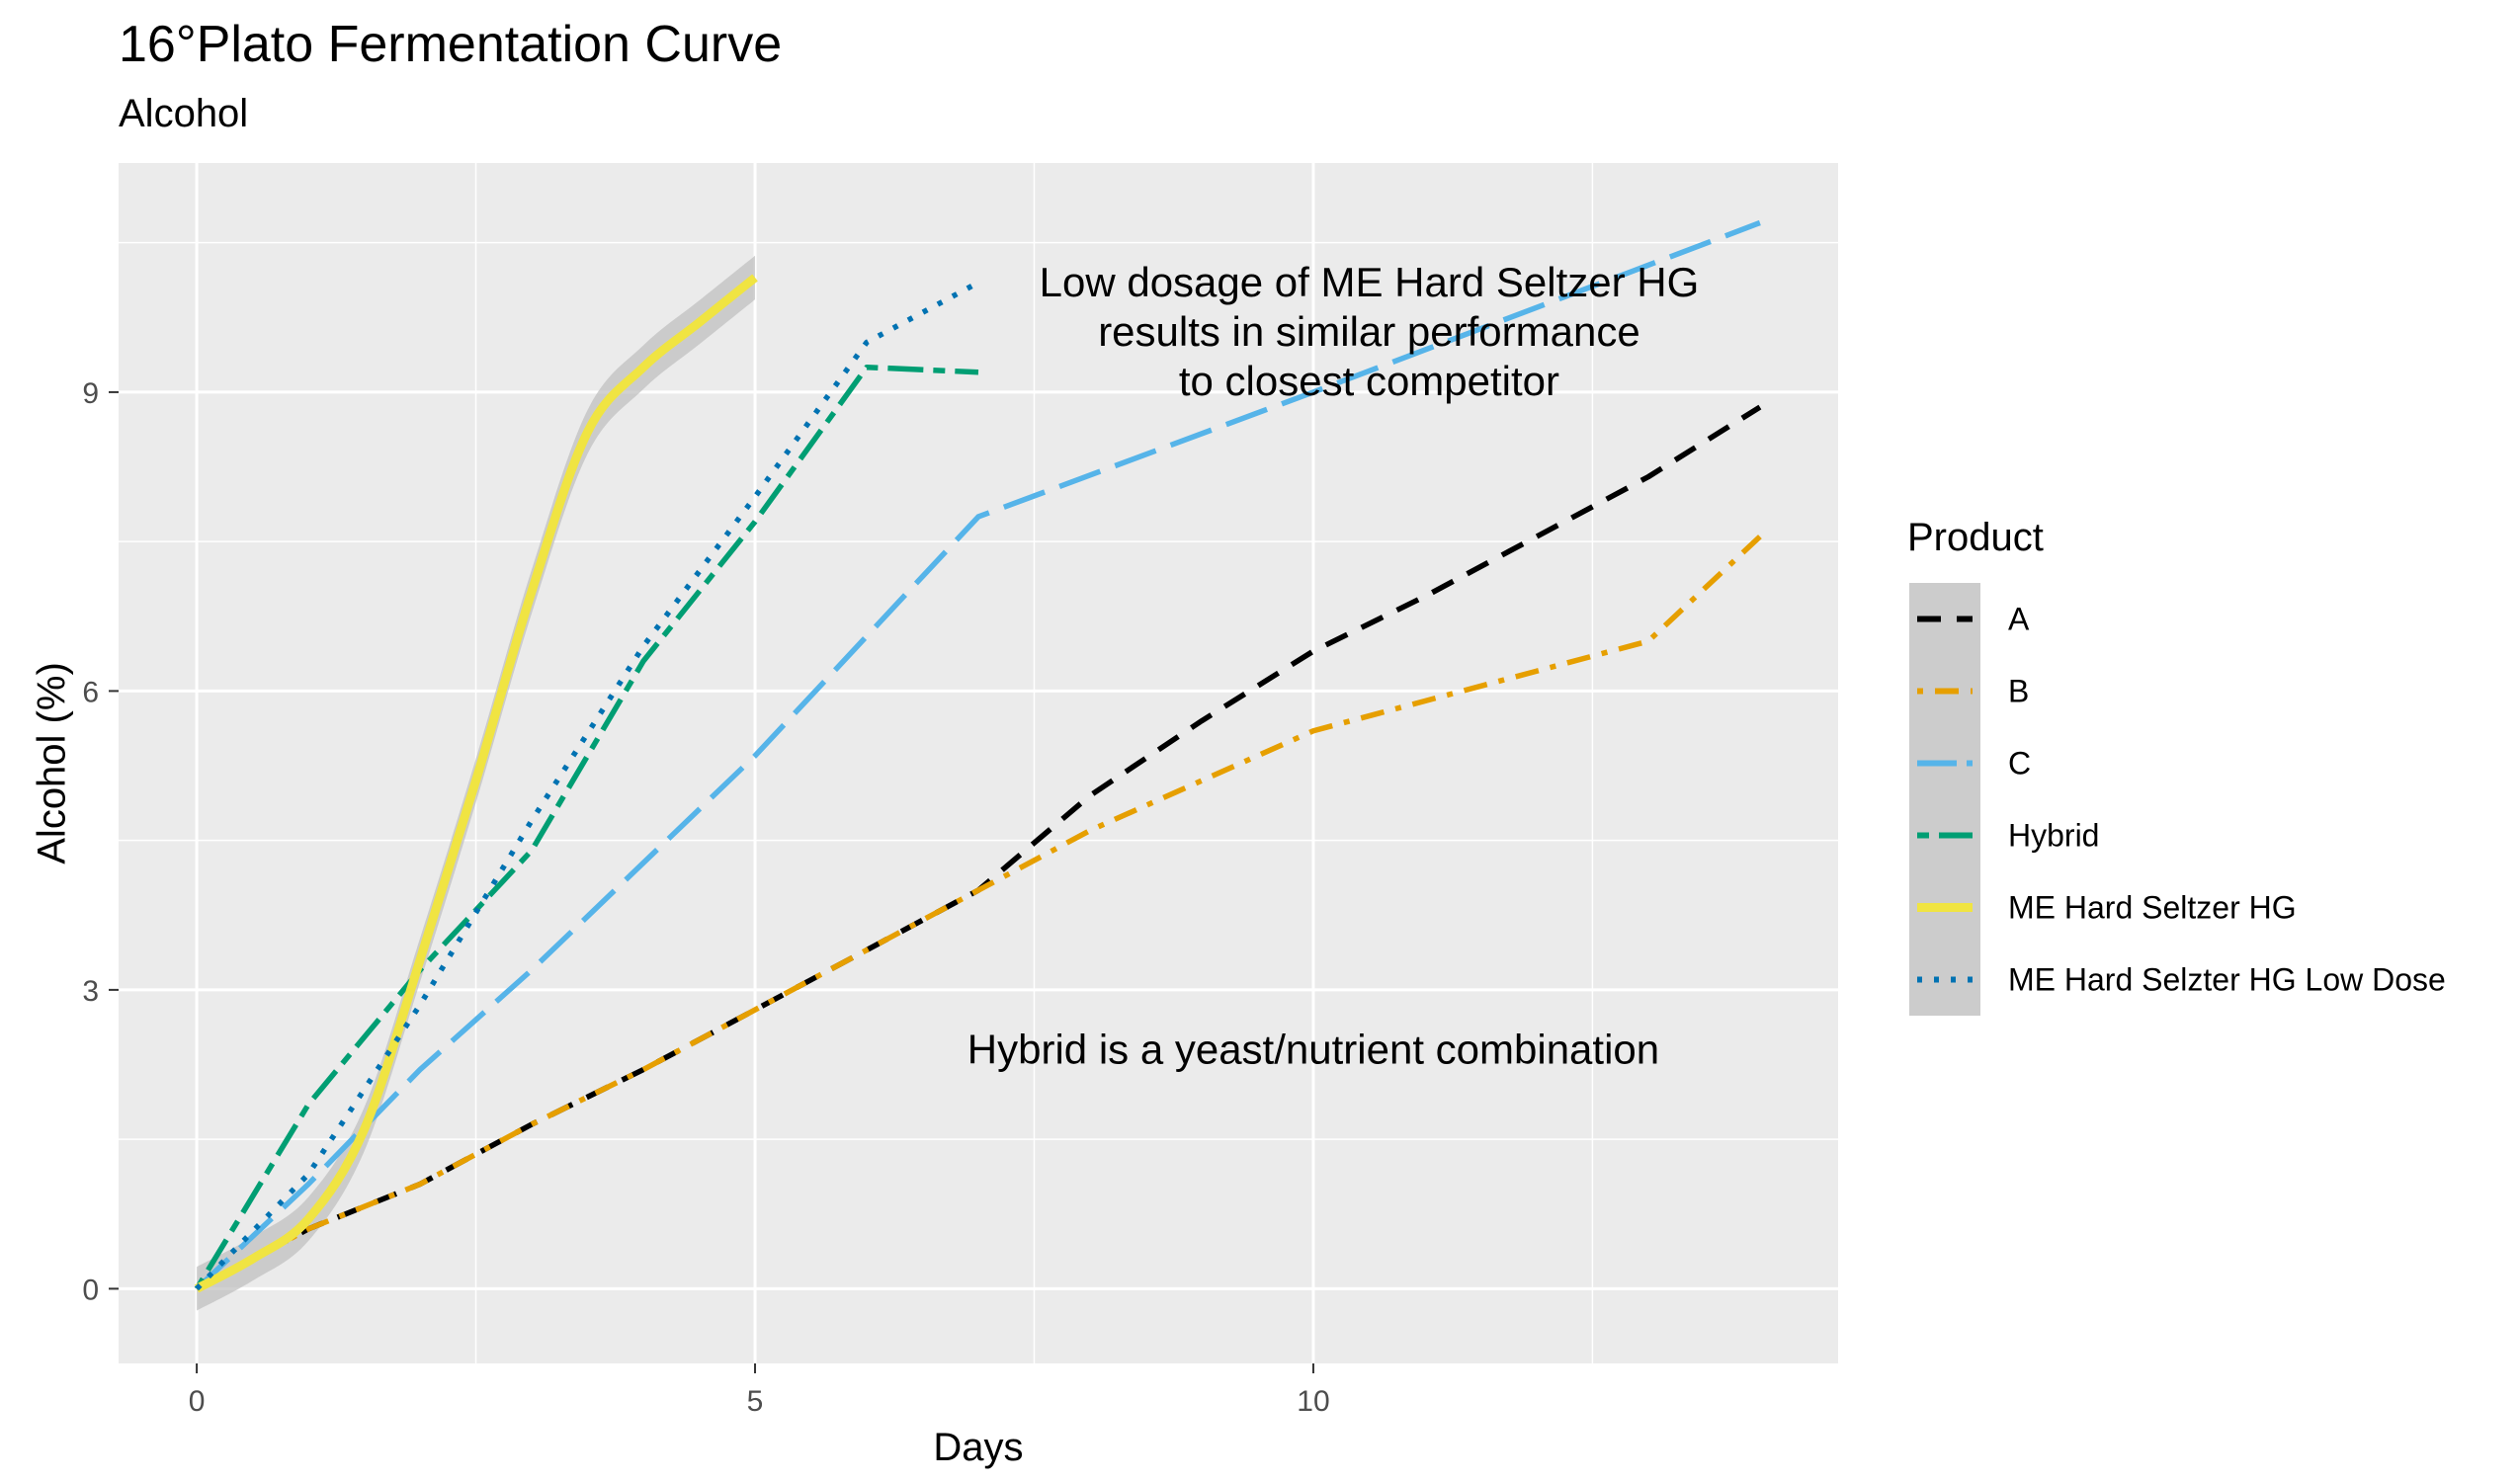 Image resolution: width=2520 pixels, height=1482 pixels. Describe the element at coordinates (755, 1401) in the screenshot. I see `x-tick-label: 5` at that location.